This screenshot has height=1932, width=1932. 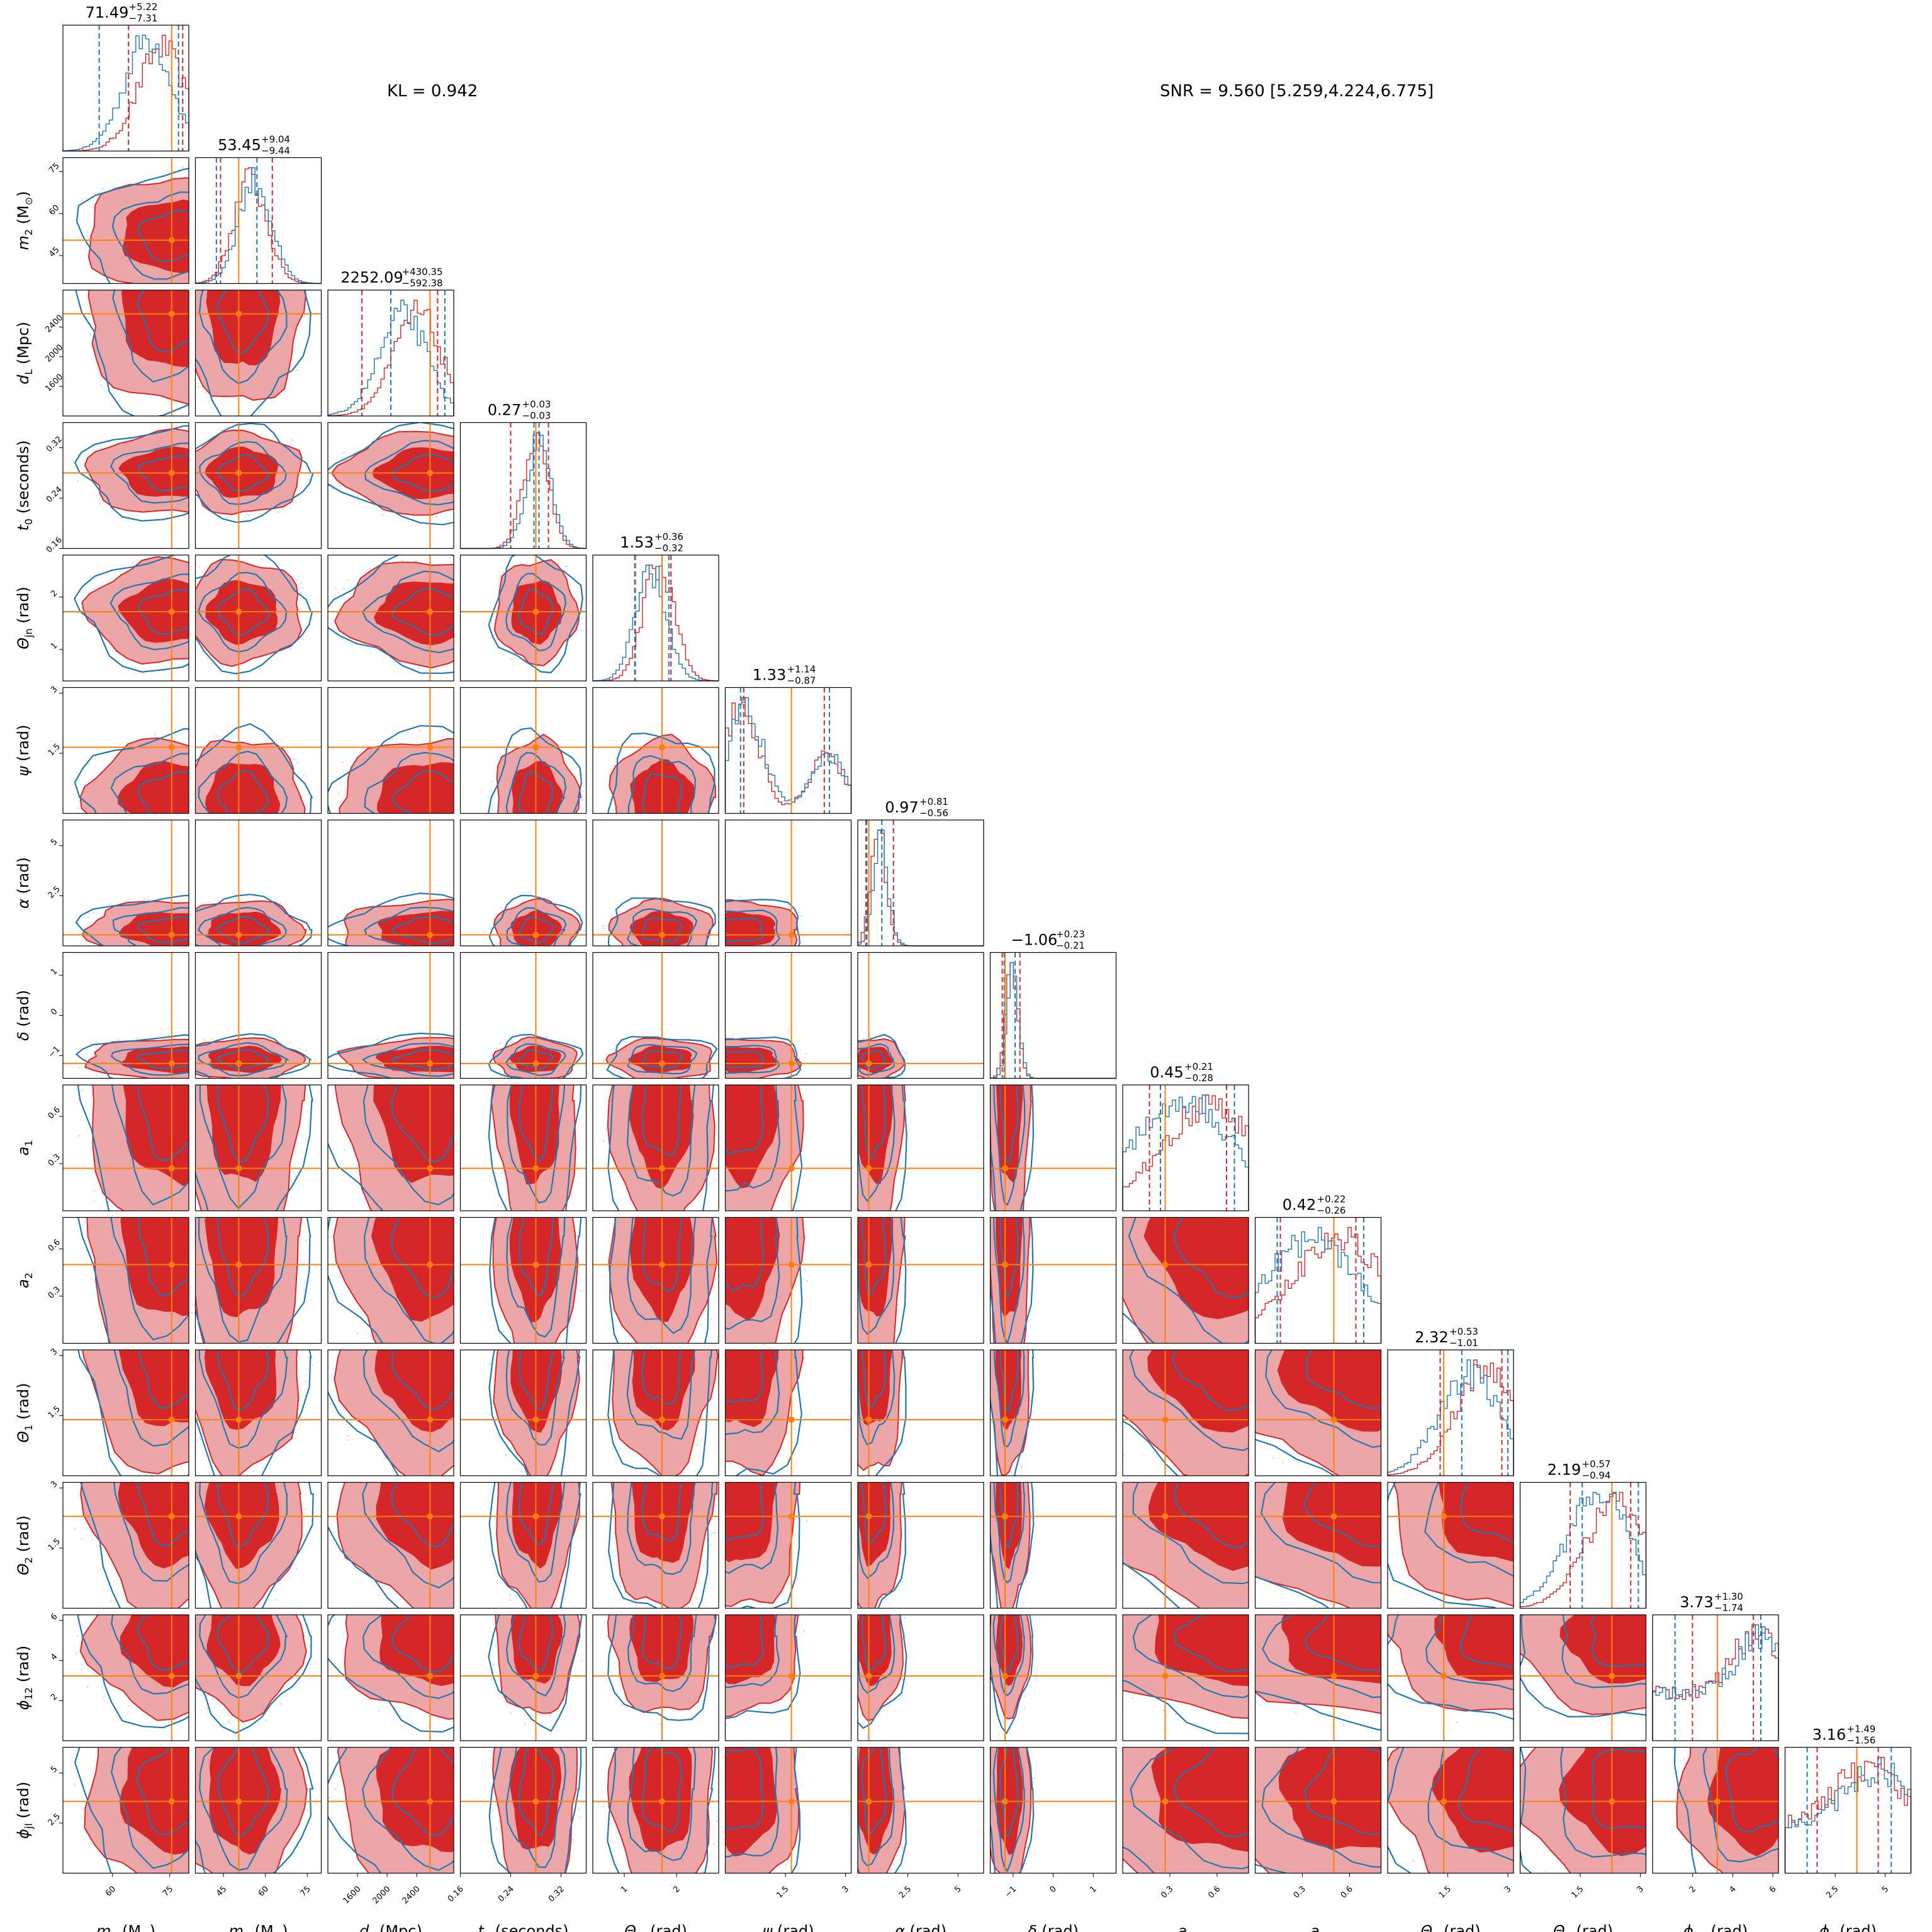 What do you see at coordinates (1009, 1526) in the screenshot?
I see `density-contour` at bounding box center [1009, 1526].